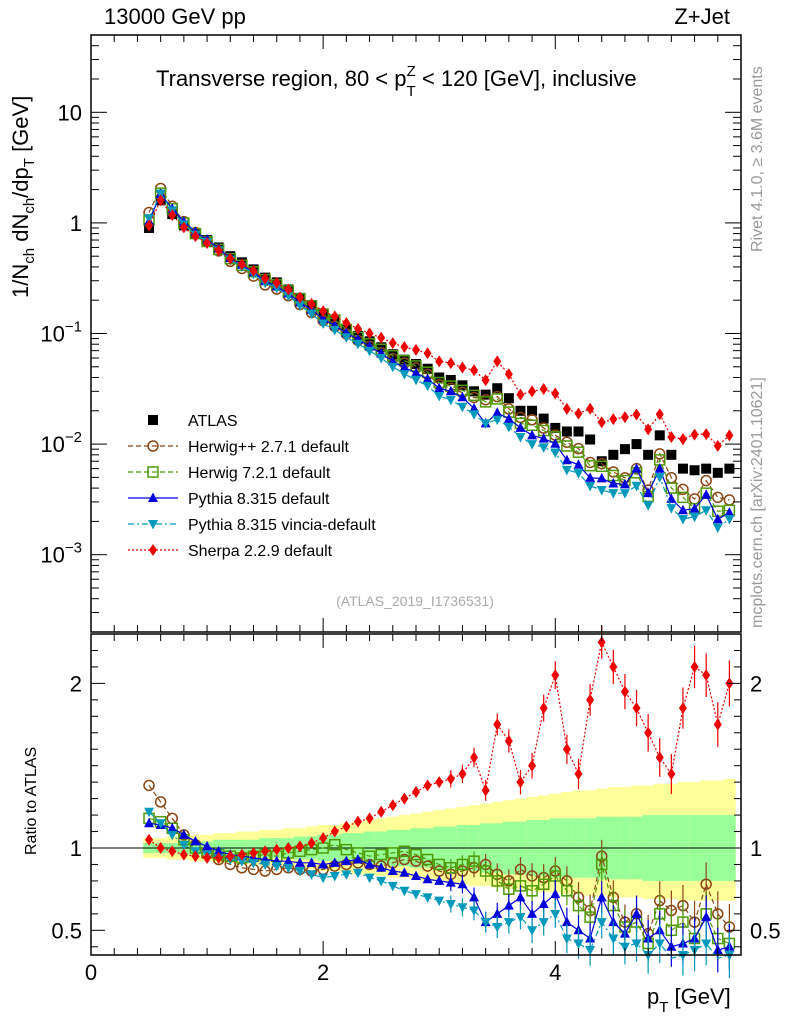 The height and width of the screenshot is (1024, 786). I want to click on ratio-y-axis-label: Ratio to ATLAS, so click(31, 801).